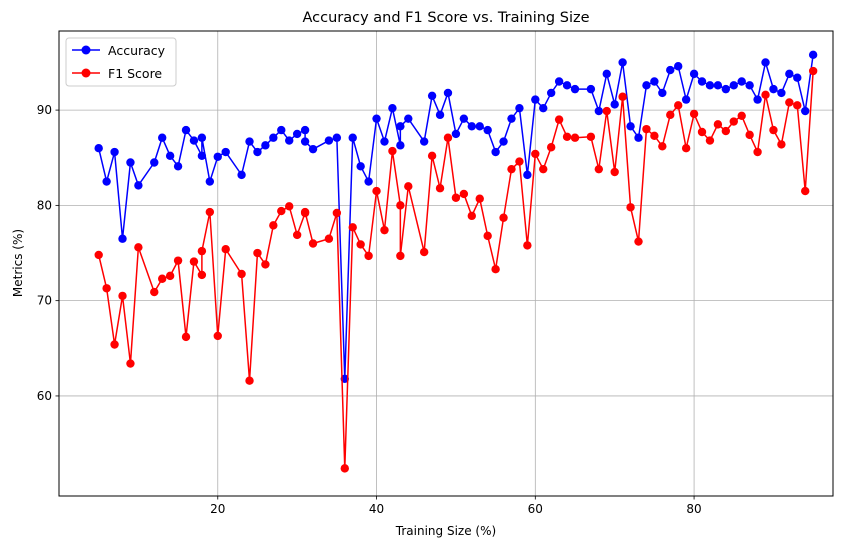 This screenshot has width=841, height=547. Describe the element at coordinates (535, 509) in the screenshot. I see `x-tick-label: 60` at that location.